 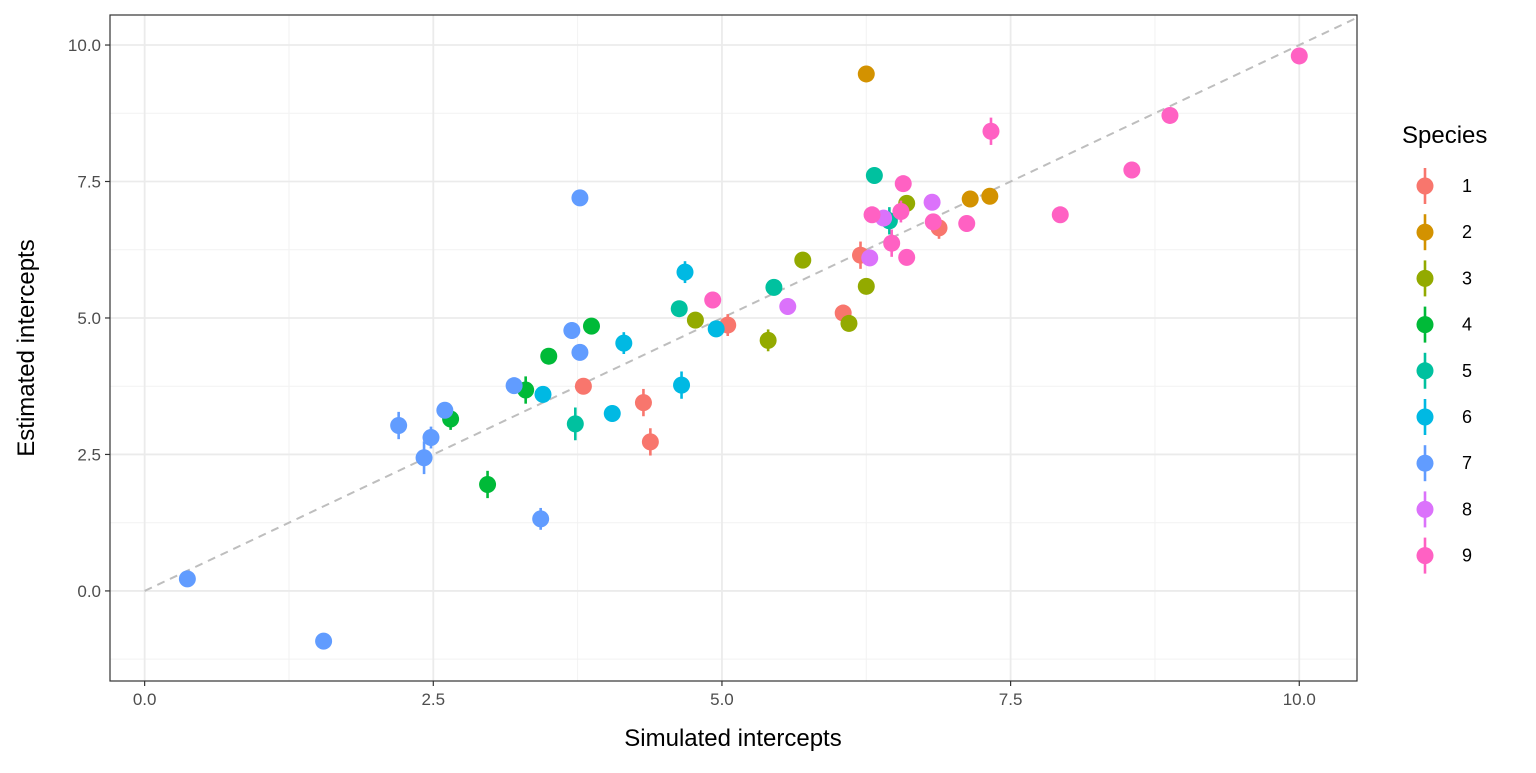 I want to click on legend-items: 1 2 3 4 5 6 7 8 9, so click(x=1444, y=371).